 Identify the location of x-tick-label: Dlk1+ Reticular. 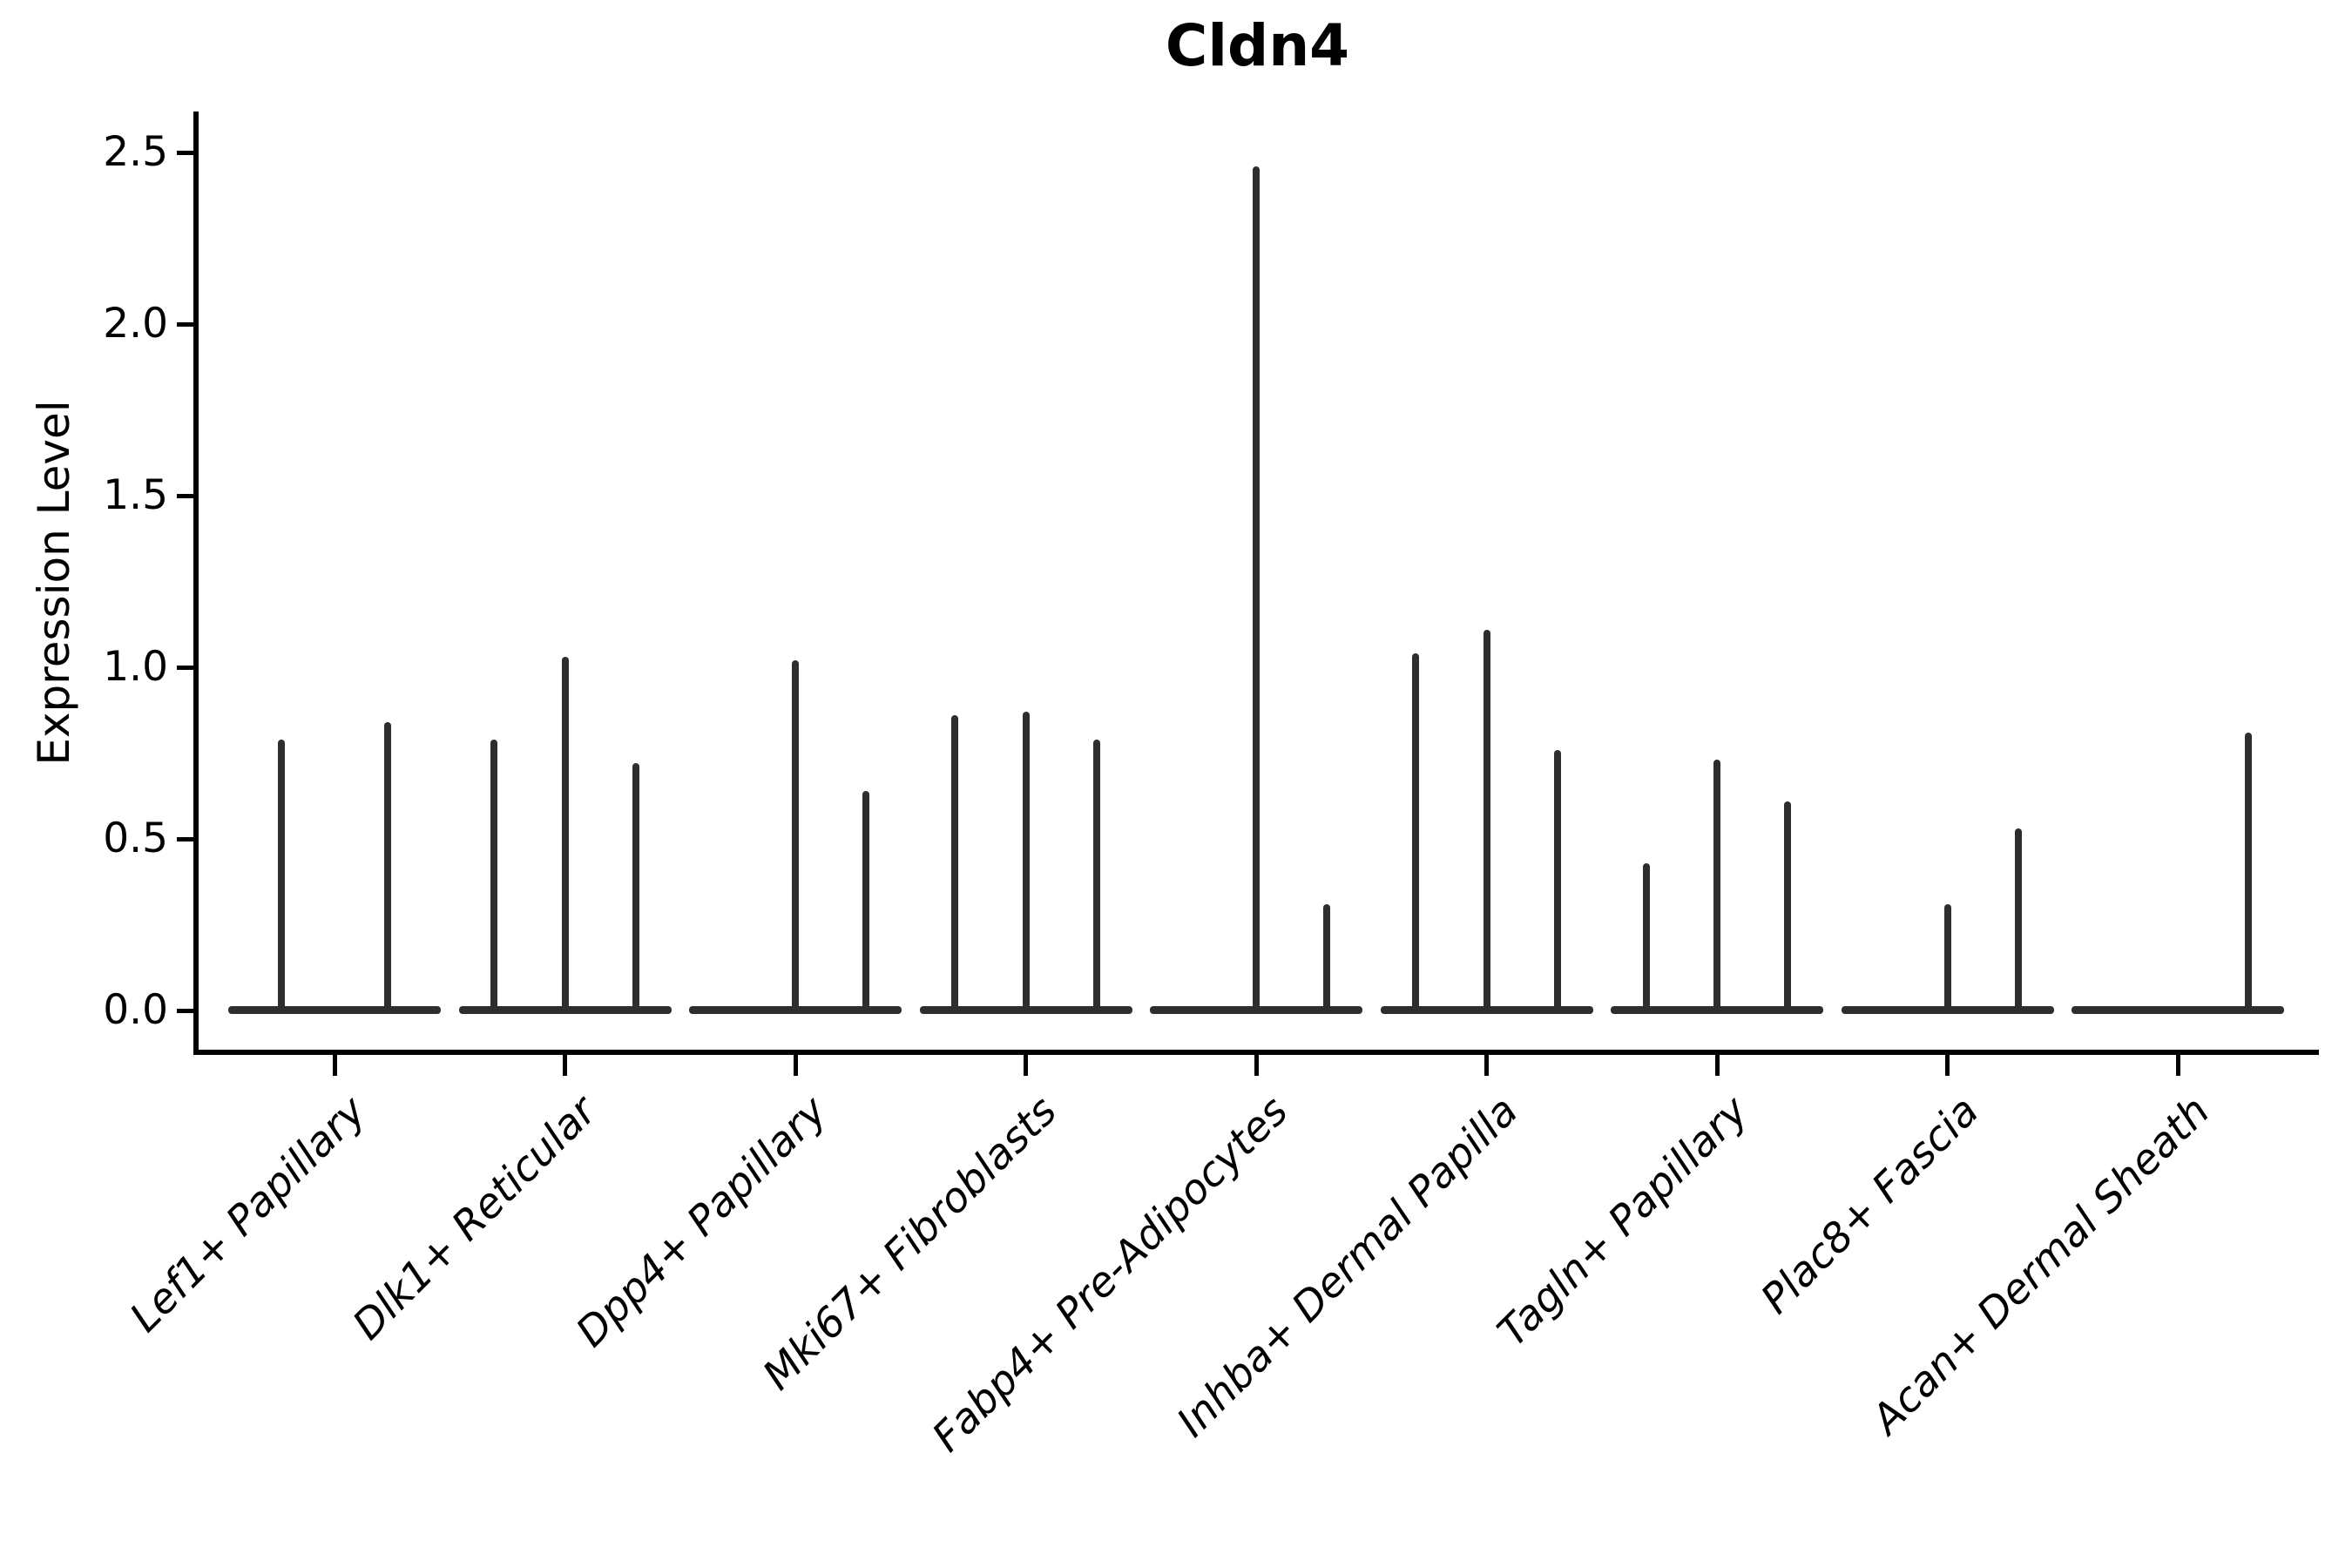
(475, 1218).